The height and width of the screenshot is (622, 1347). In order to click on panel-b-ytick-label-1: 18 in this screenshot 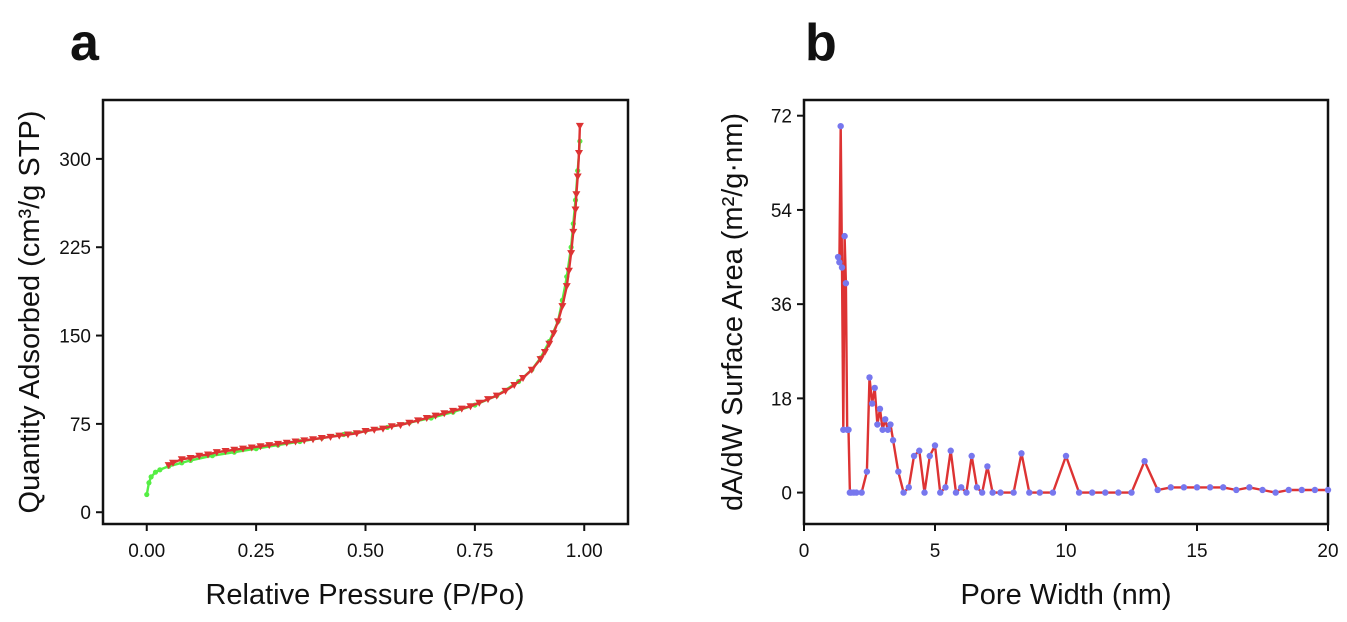, I will do `click(781, 399)`.